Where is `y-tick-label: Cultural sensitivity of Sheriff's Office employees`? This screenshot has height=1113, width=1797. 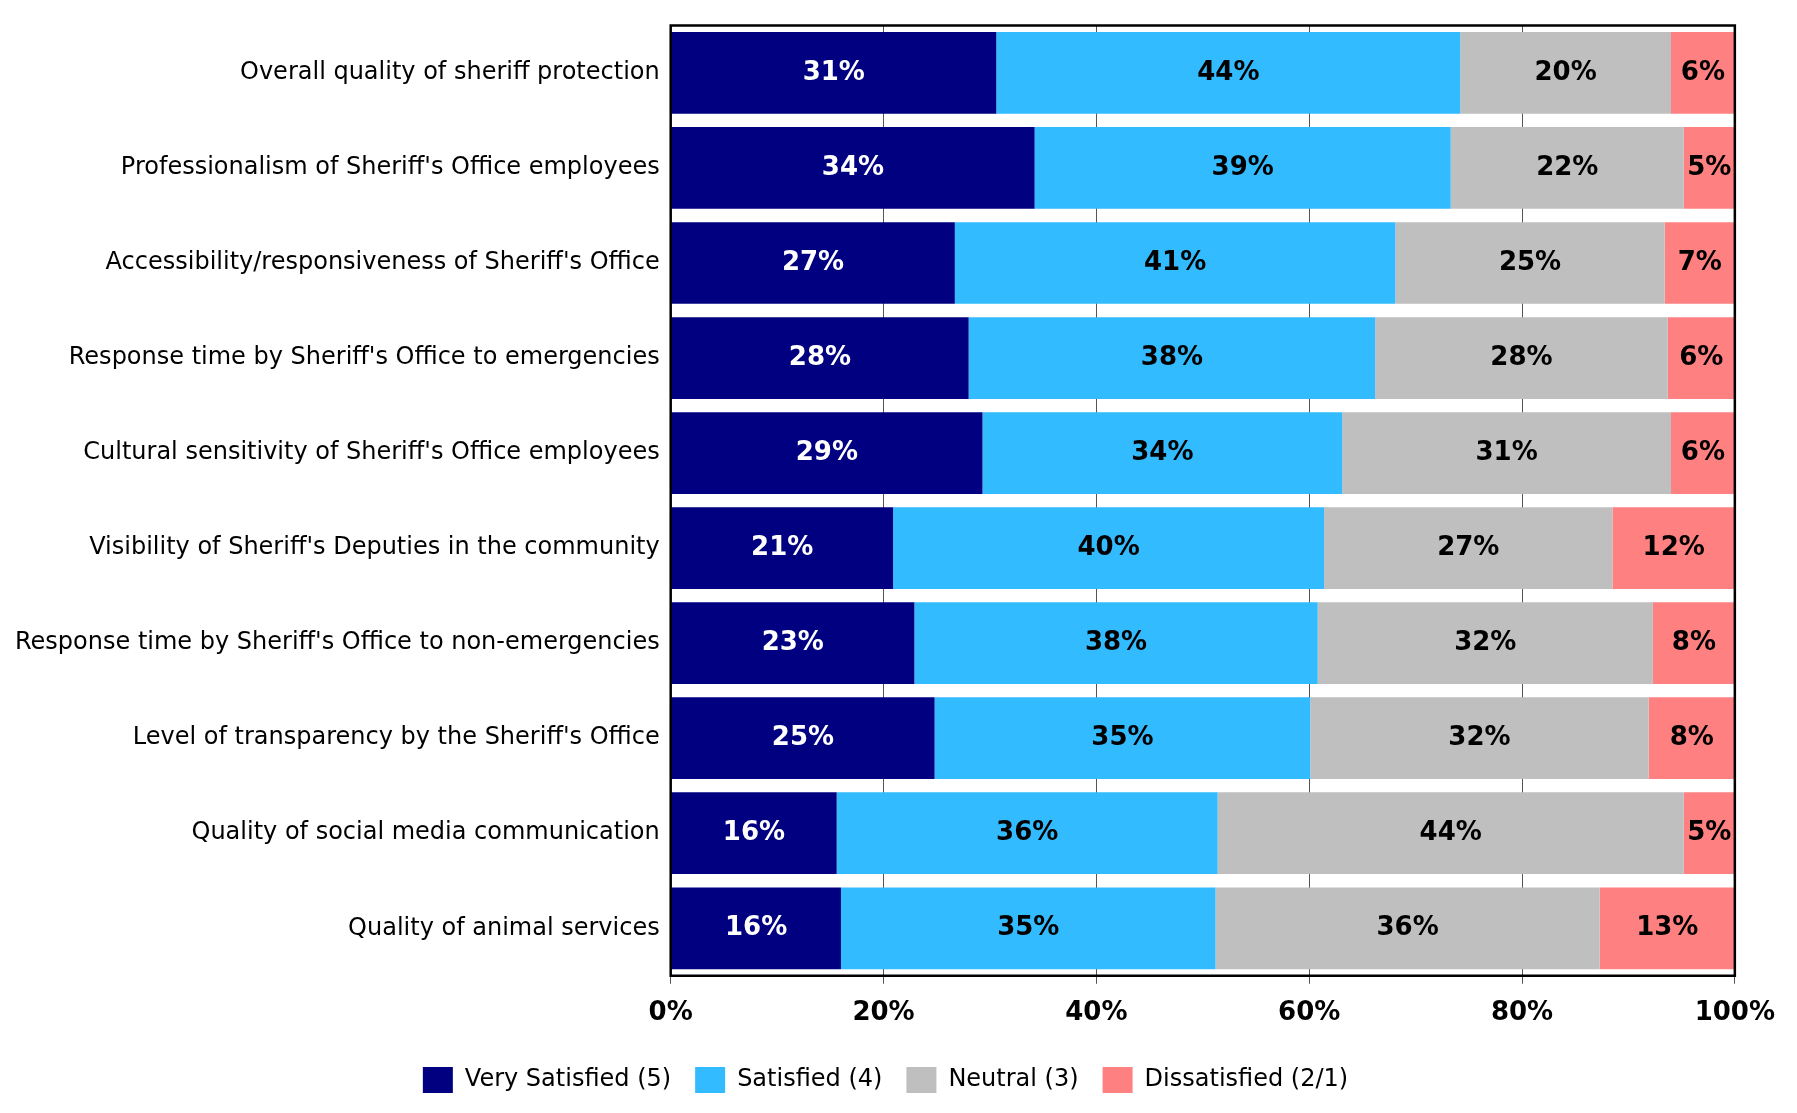
y-tick-label: Cultural sensitivity of Sheriff's Office employees is located at coordinates (371, 451).